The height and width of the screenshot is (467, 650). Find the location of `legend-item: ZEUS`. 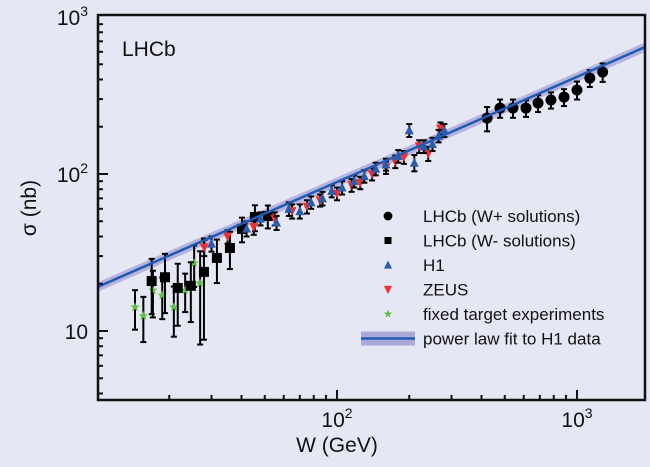

legend-item: ZEUS is located at coordinates (425, 290).